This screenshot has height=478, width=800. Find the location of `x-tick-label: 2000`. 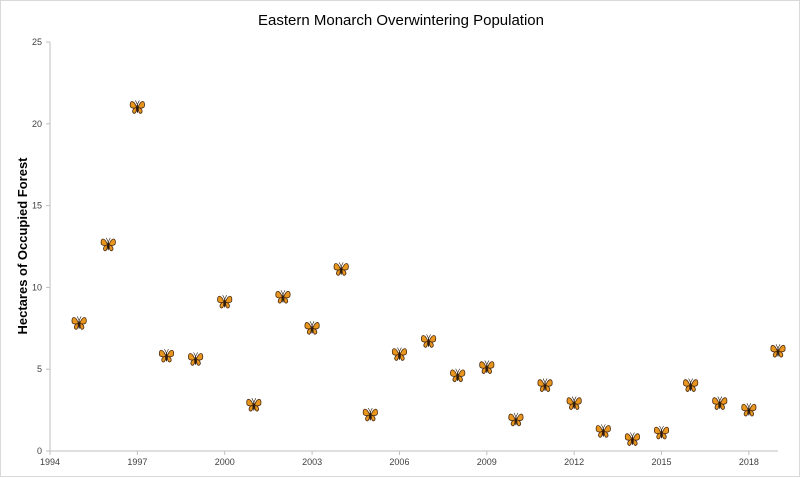

x-tick-label: 2000 is located at coordinates (225, 462).